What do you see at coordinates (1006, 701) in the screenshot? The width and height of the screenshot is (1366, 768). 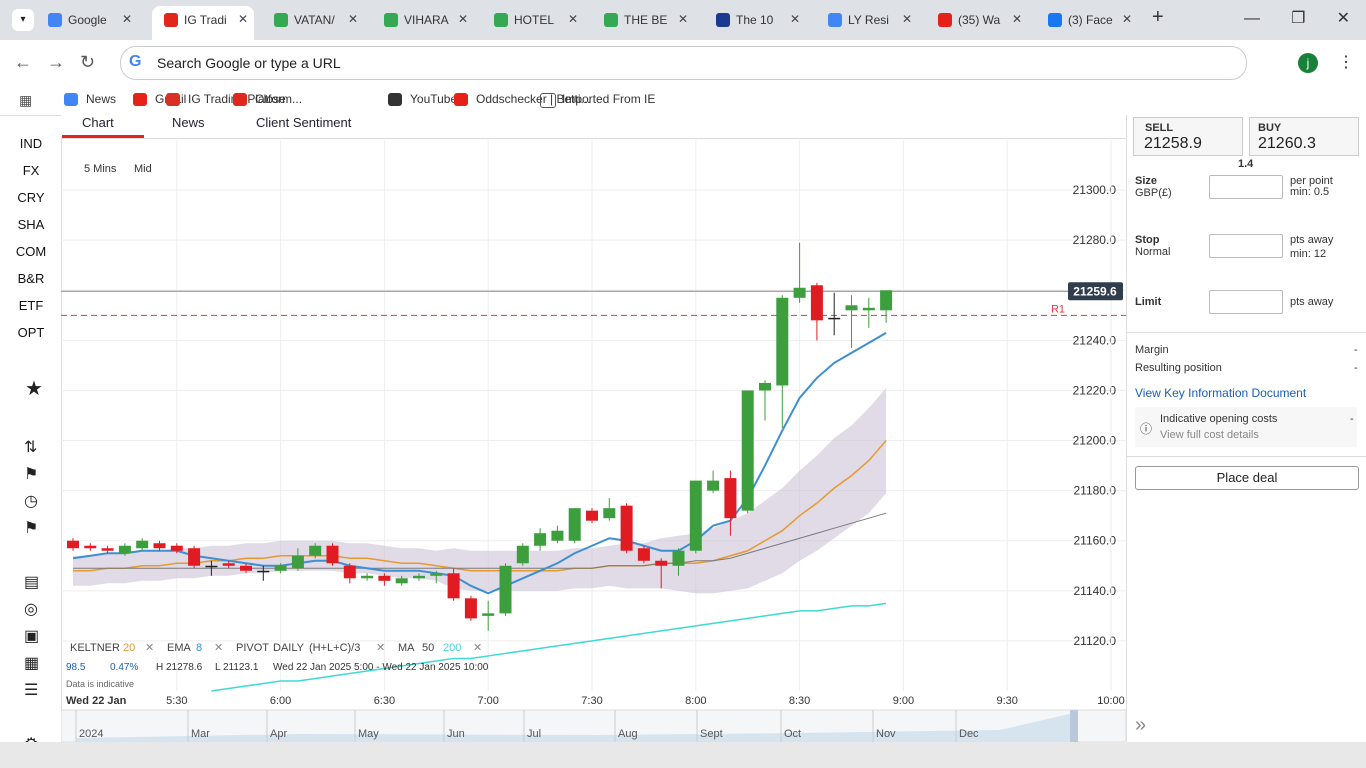 I see `x-tick-label: 9:30` at bounding box center [1006, 701].